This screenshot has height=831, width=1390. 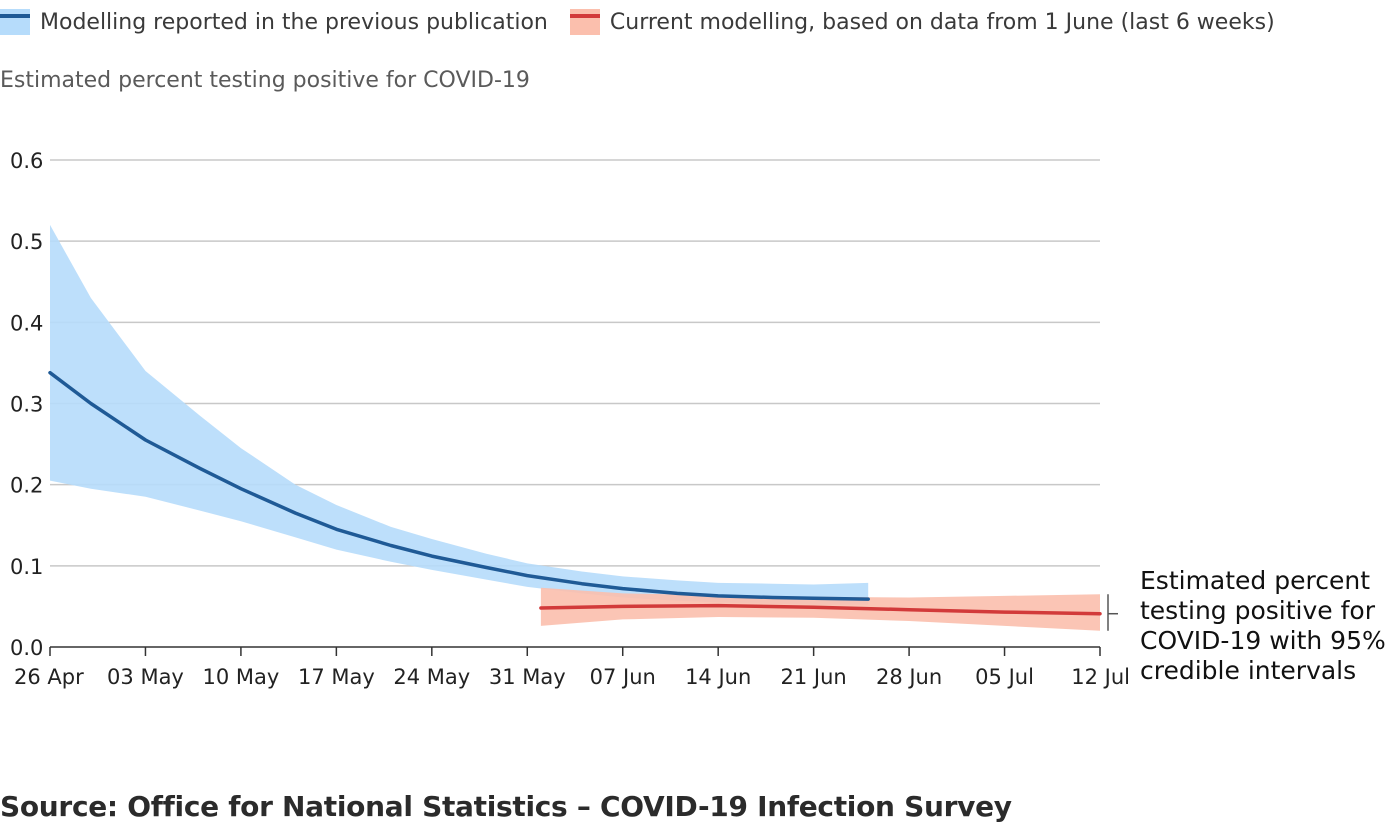 I want to click on y-tick-label: 0.0, so click(x=26, y=648).